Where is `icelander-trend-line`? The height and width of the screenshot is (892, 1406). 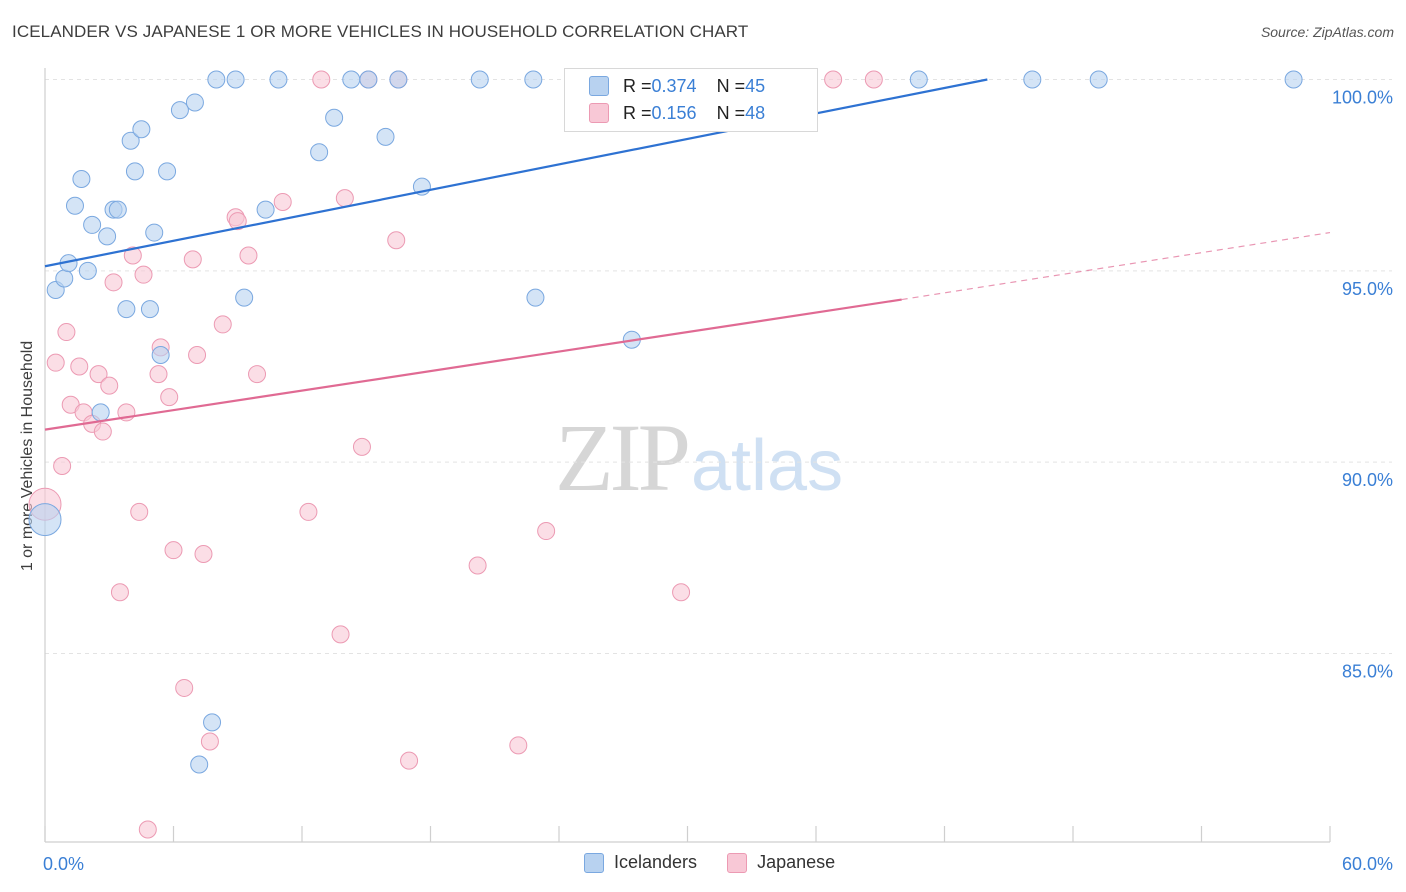
icelander-trend-line is located at coordinates (516, 173).